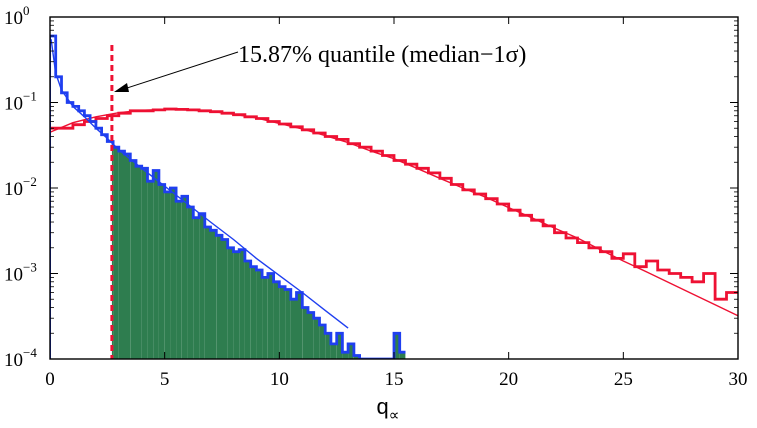 Image resolution: width=757 pixels, height=428 pixels. Describe the element at coordinates (738, 379) in the screenshot. I see `x-tick-label: 30` at that location.